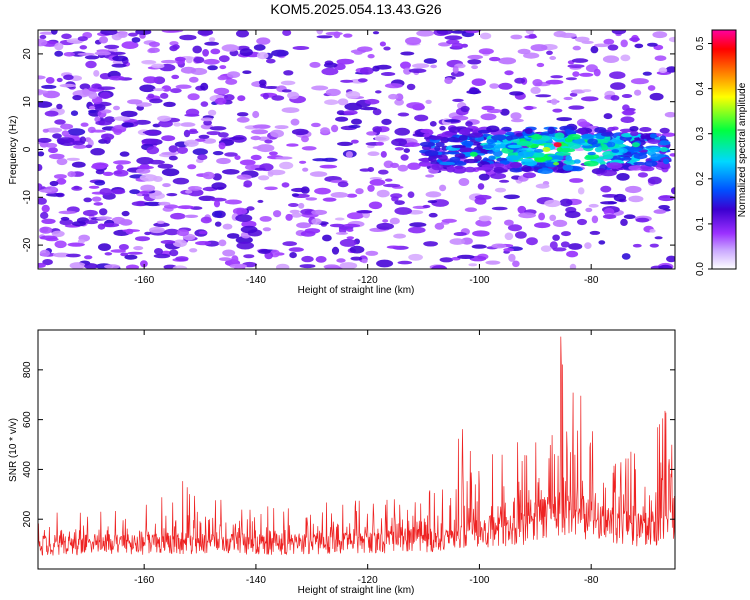  I want to click on colorbar-gradient, so click(724, 149).